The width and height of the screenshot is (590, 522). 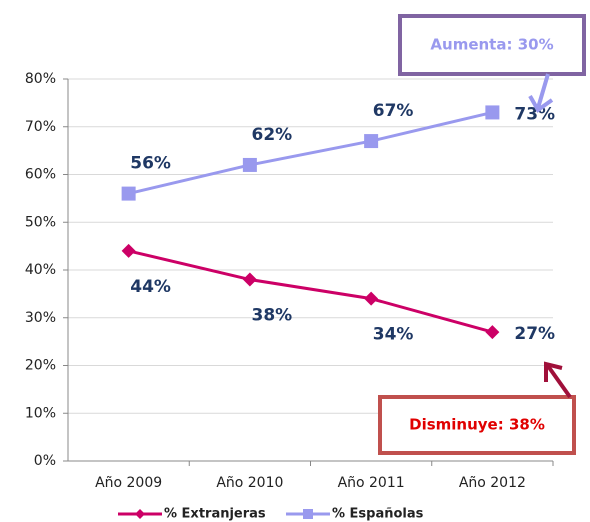 What do you see at coordinates (40, 270) in the screenshot?
I see `y-tick-label: 40%` at bounding box center [40, 270].